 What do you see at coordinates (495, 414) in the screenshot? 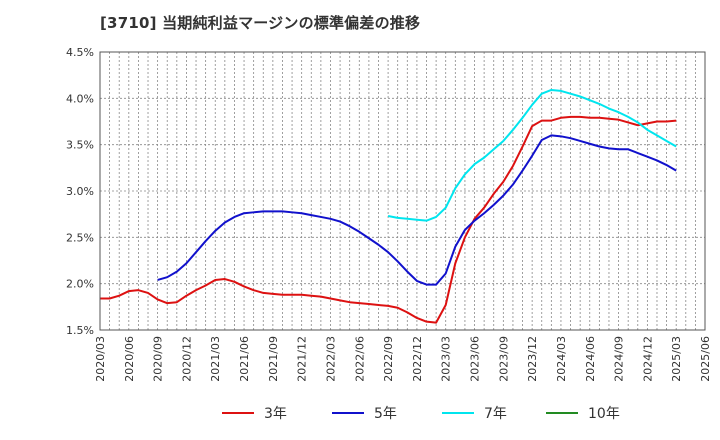
I see `legend-label: 7年` at bounding box center [495, 414].